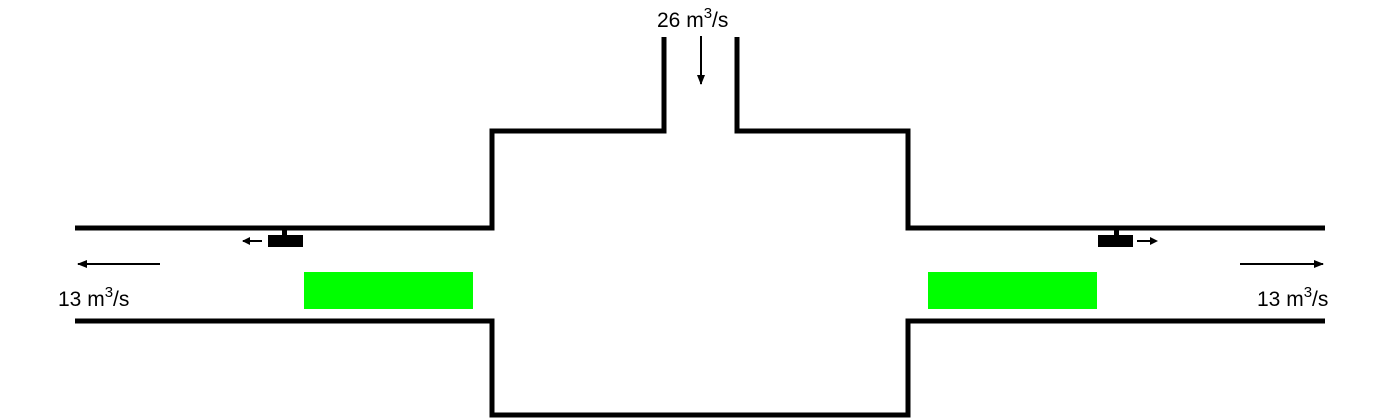 This screenshot has width=1400, height=420. Describe the element at coordinates (272, 238) in the screenshot. I see `left-fan` at that location.